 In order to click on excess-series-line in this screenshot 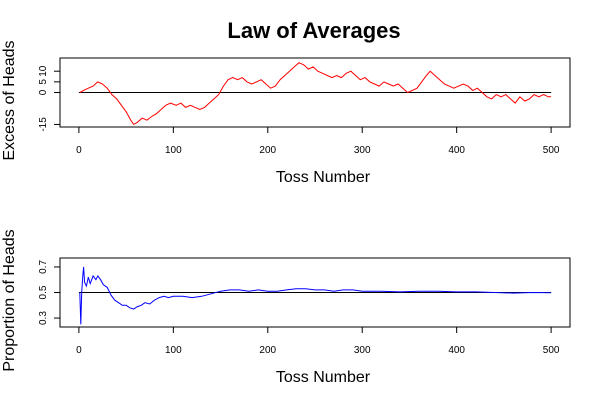, I will do `click(315, 94)`.